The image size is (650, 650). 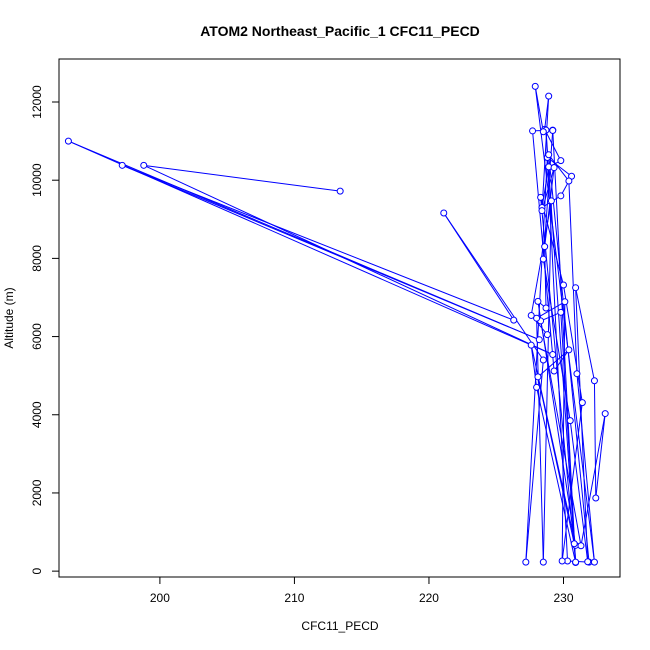 I want to click on x-tick-label: 200, so click(x=160, y=598).